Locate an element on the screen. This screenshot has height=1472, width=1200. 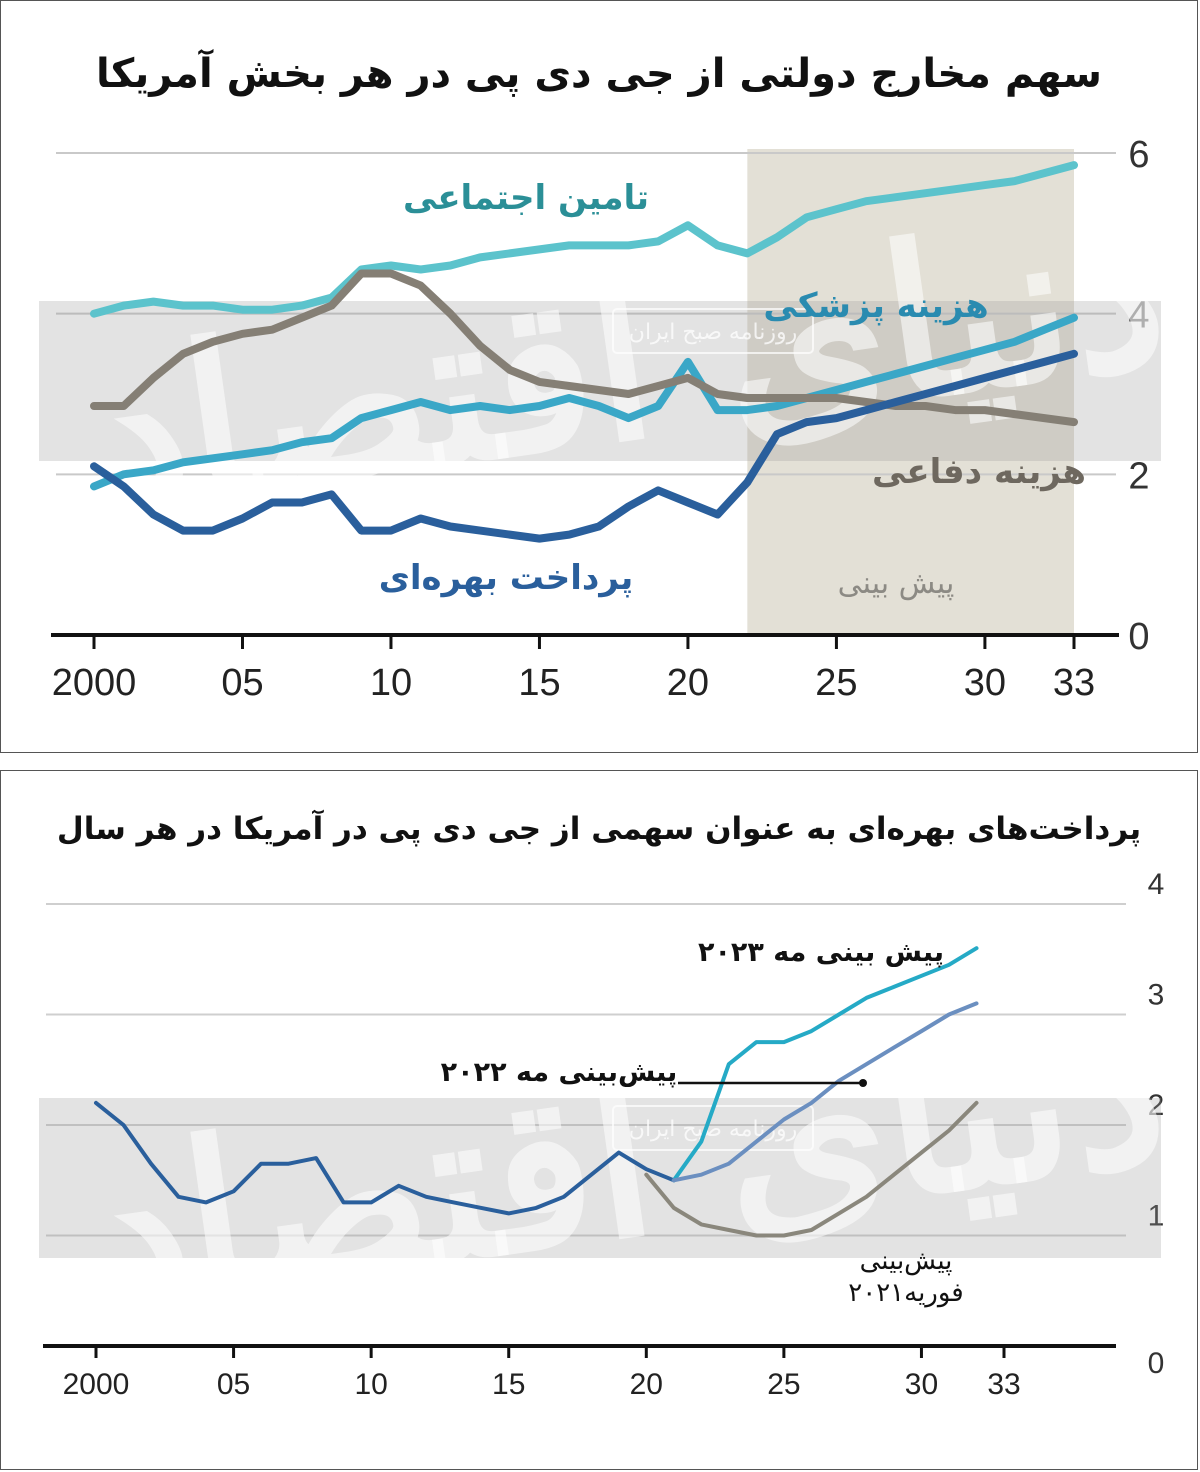
series-label: پرداخت بهره‌ای is located at coordinates (506, 578).